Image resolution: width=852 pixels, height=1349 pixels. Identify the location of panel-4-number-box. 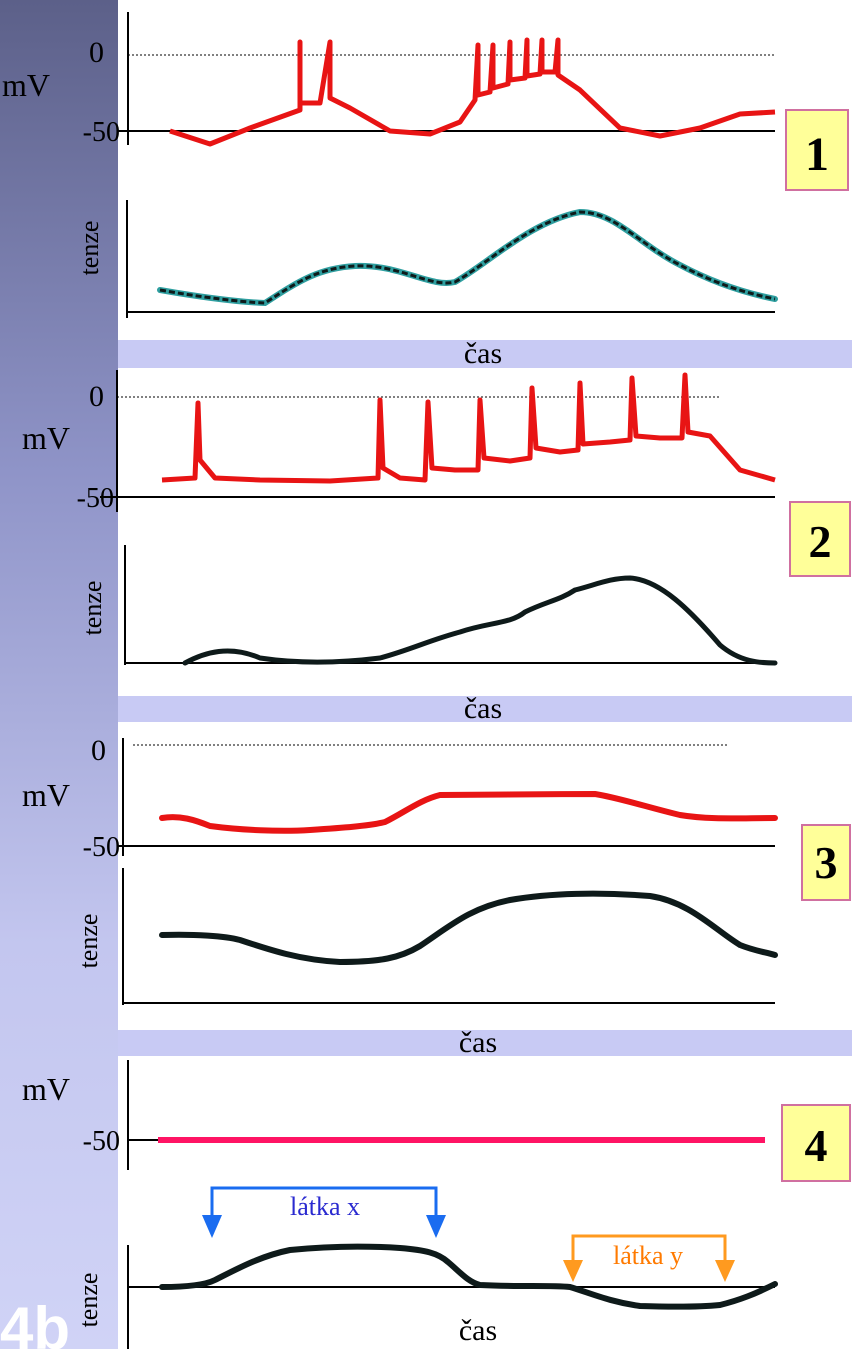
(816, 1143).